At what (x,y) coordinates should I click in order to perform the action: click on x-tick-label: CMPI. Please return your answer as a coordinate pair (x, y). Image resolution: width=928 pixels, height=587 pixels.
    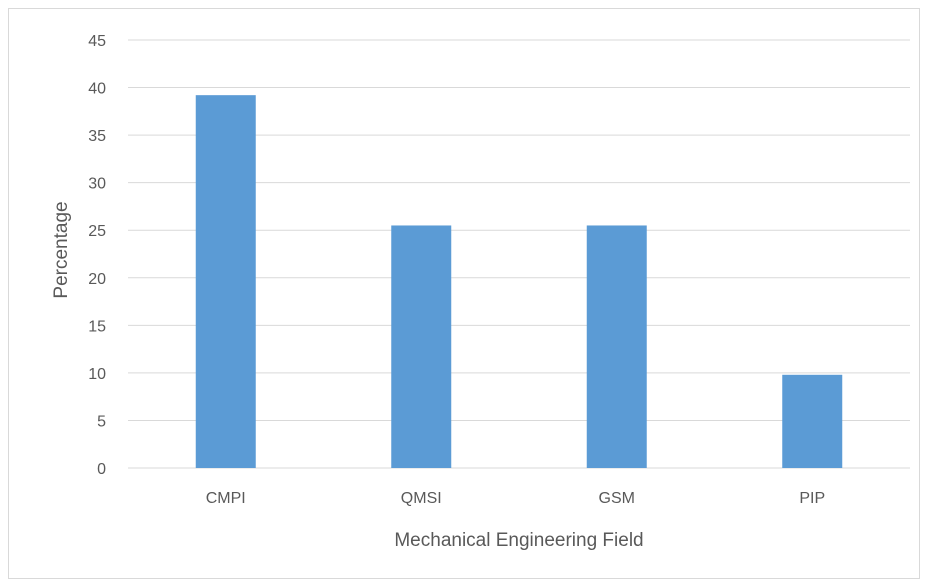
    Looking at the image, I should click on (226, 498).